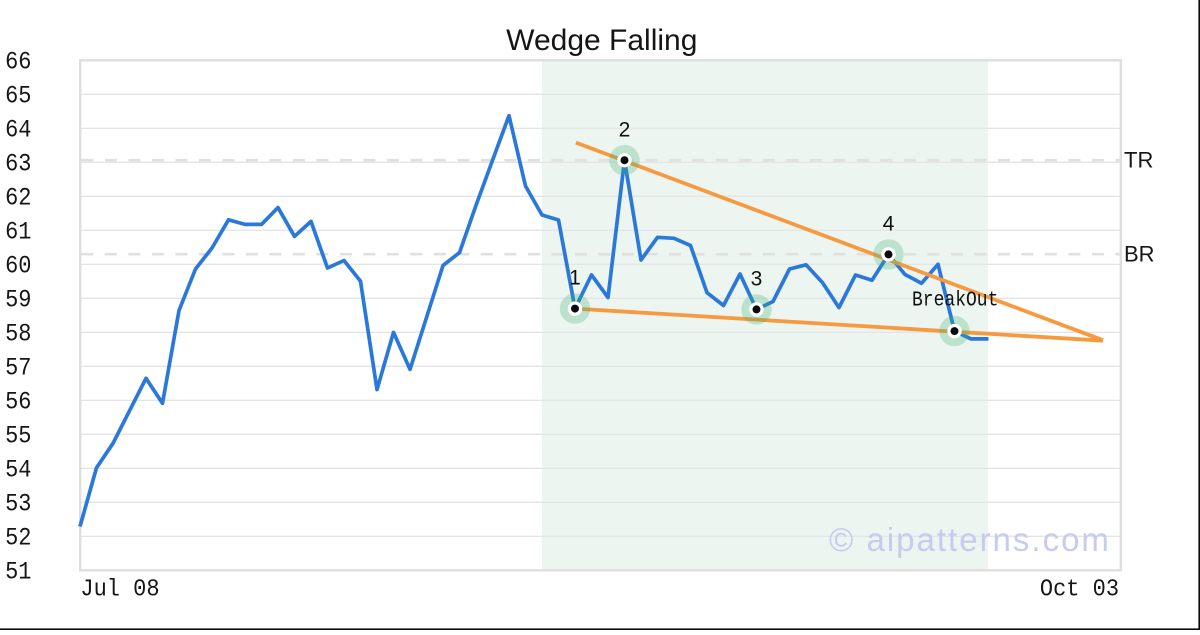 This screenshot has height=635, width=1200. What do you see at coordinates (119, 589) in the screenshot?
I see `svg-text: Jul 08` at bounding box center [119, 589].